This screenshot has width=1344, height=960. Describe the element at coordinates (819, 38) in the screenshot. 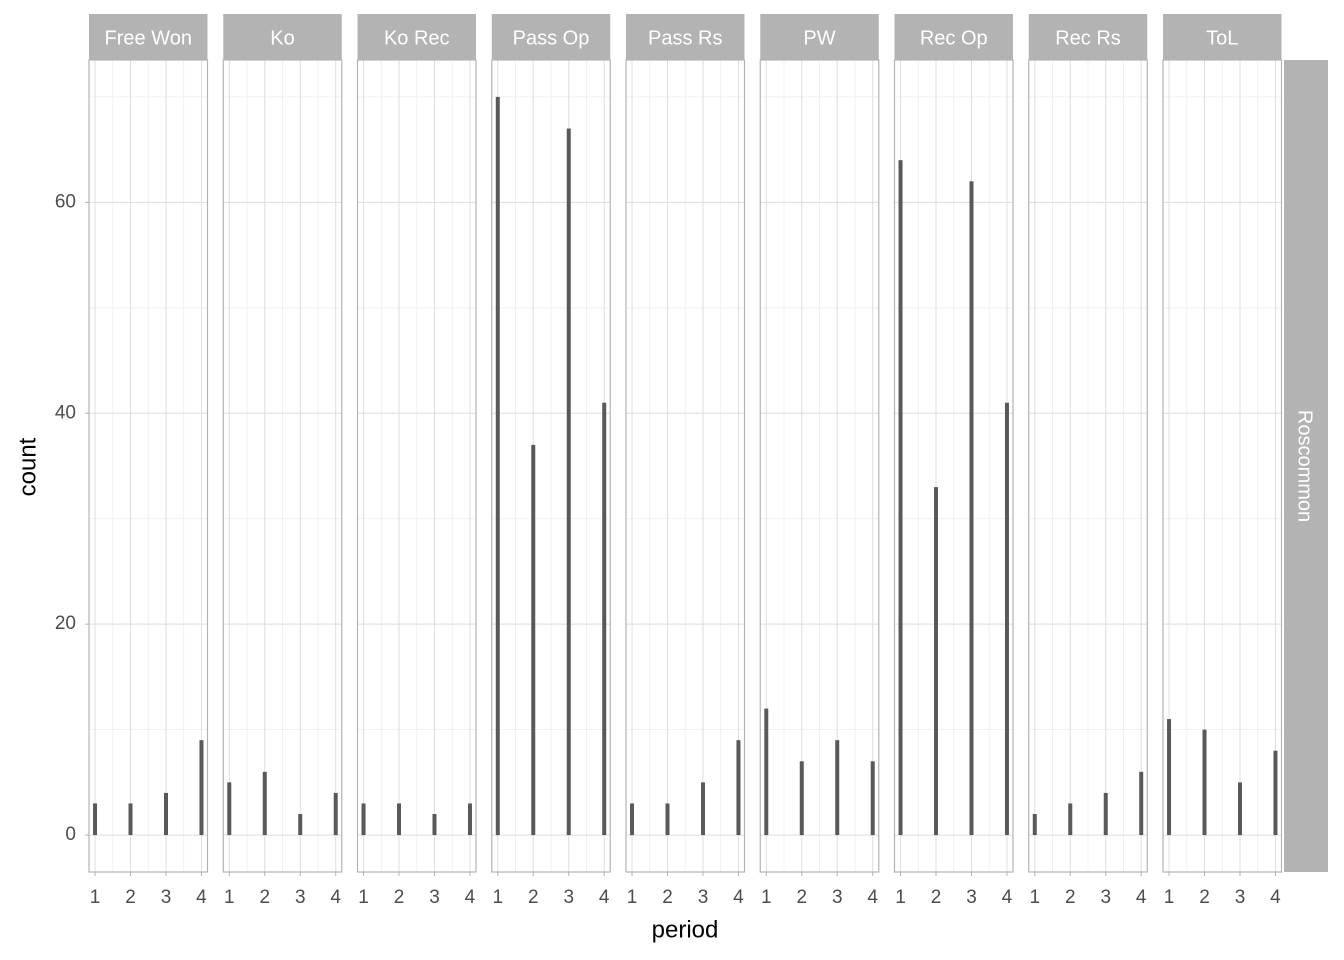

I see `facet-title: PW` at that location.